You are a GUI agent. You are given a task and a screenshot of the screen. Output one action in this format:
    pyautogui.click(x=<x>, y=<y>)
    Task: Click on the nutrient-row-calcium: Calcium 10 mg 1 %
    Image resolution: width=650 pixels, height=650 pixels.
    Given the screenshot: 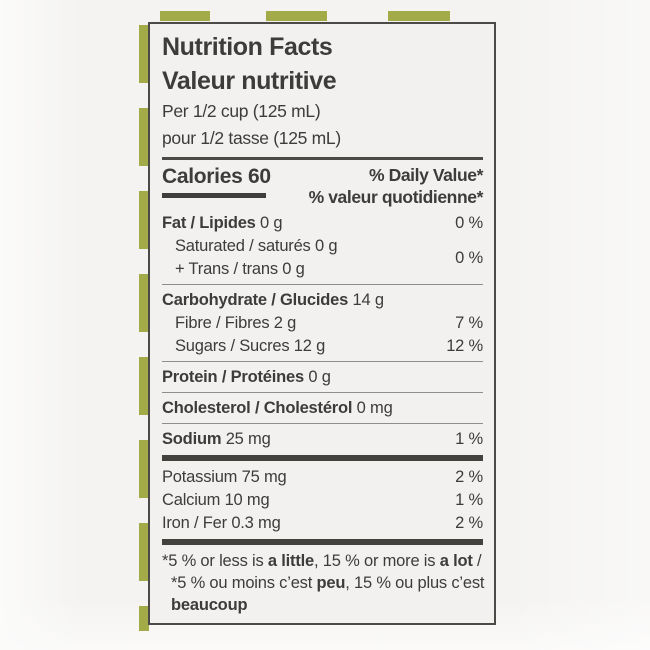 What is the action you would take?
    pyautogui.click(x=322, y=500)
    